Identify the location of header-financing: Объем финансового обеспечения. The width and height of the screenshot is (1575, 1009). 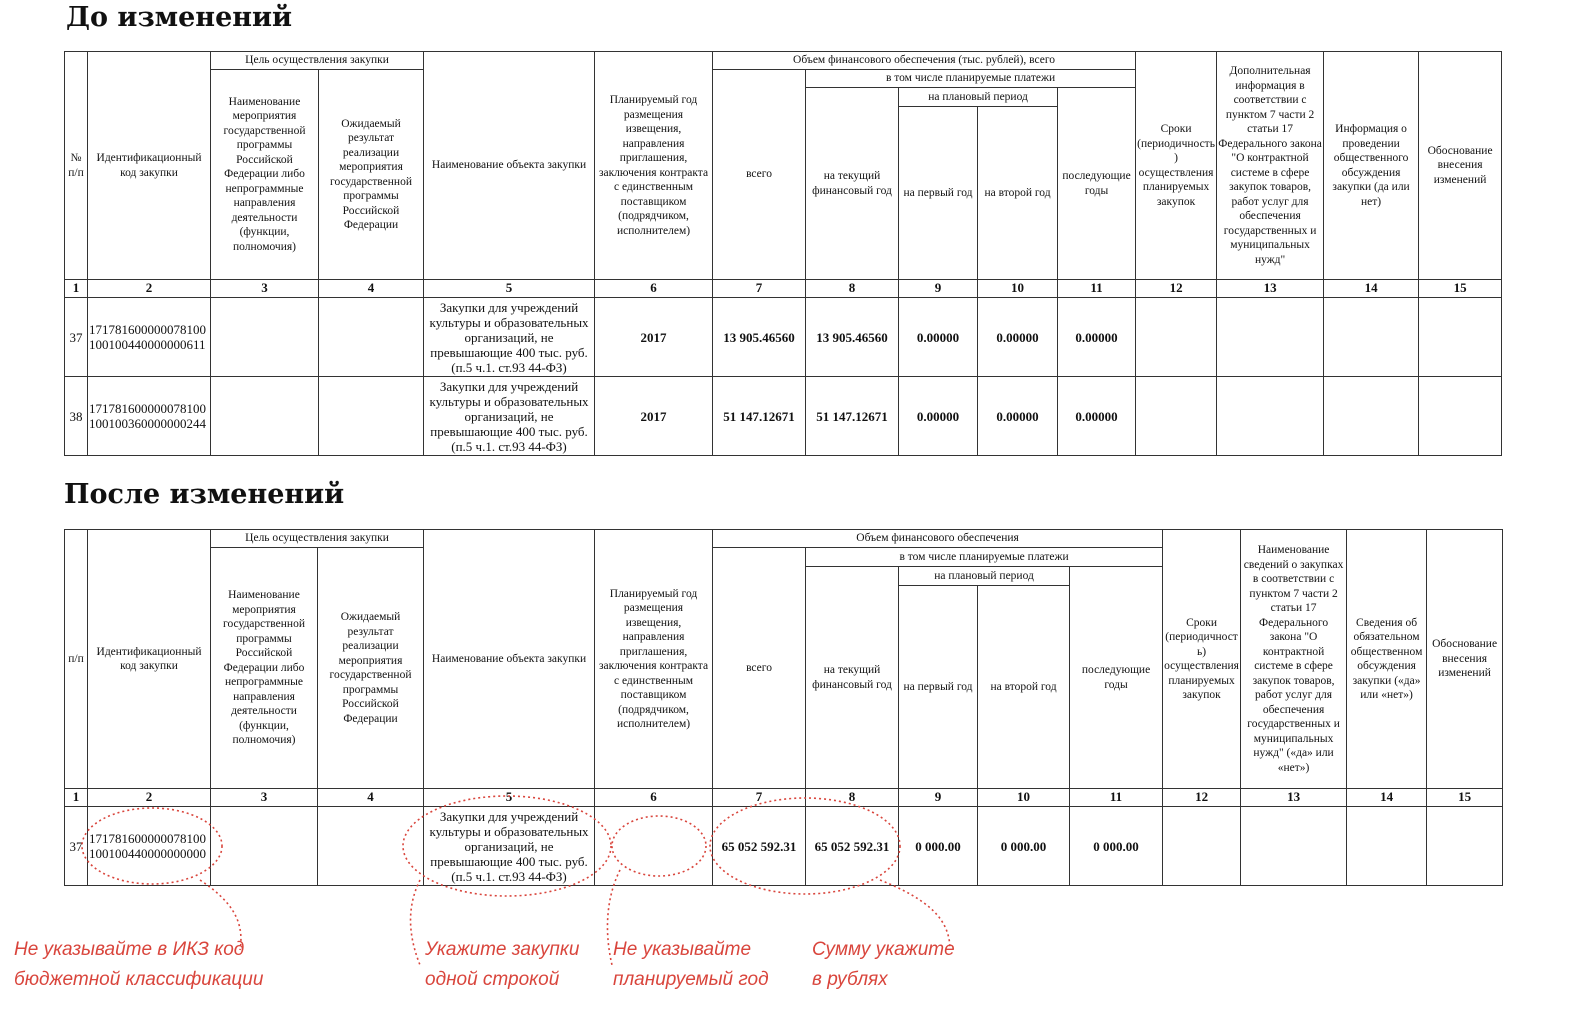
(938, 538).